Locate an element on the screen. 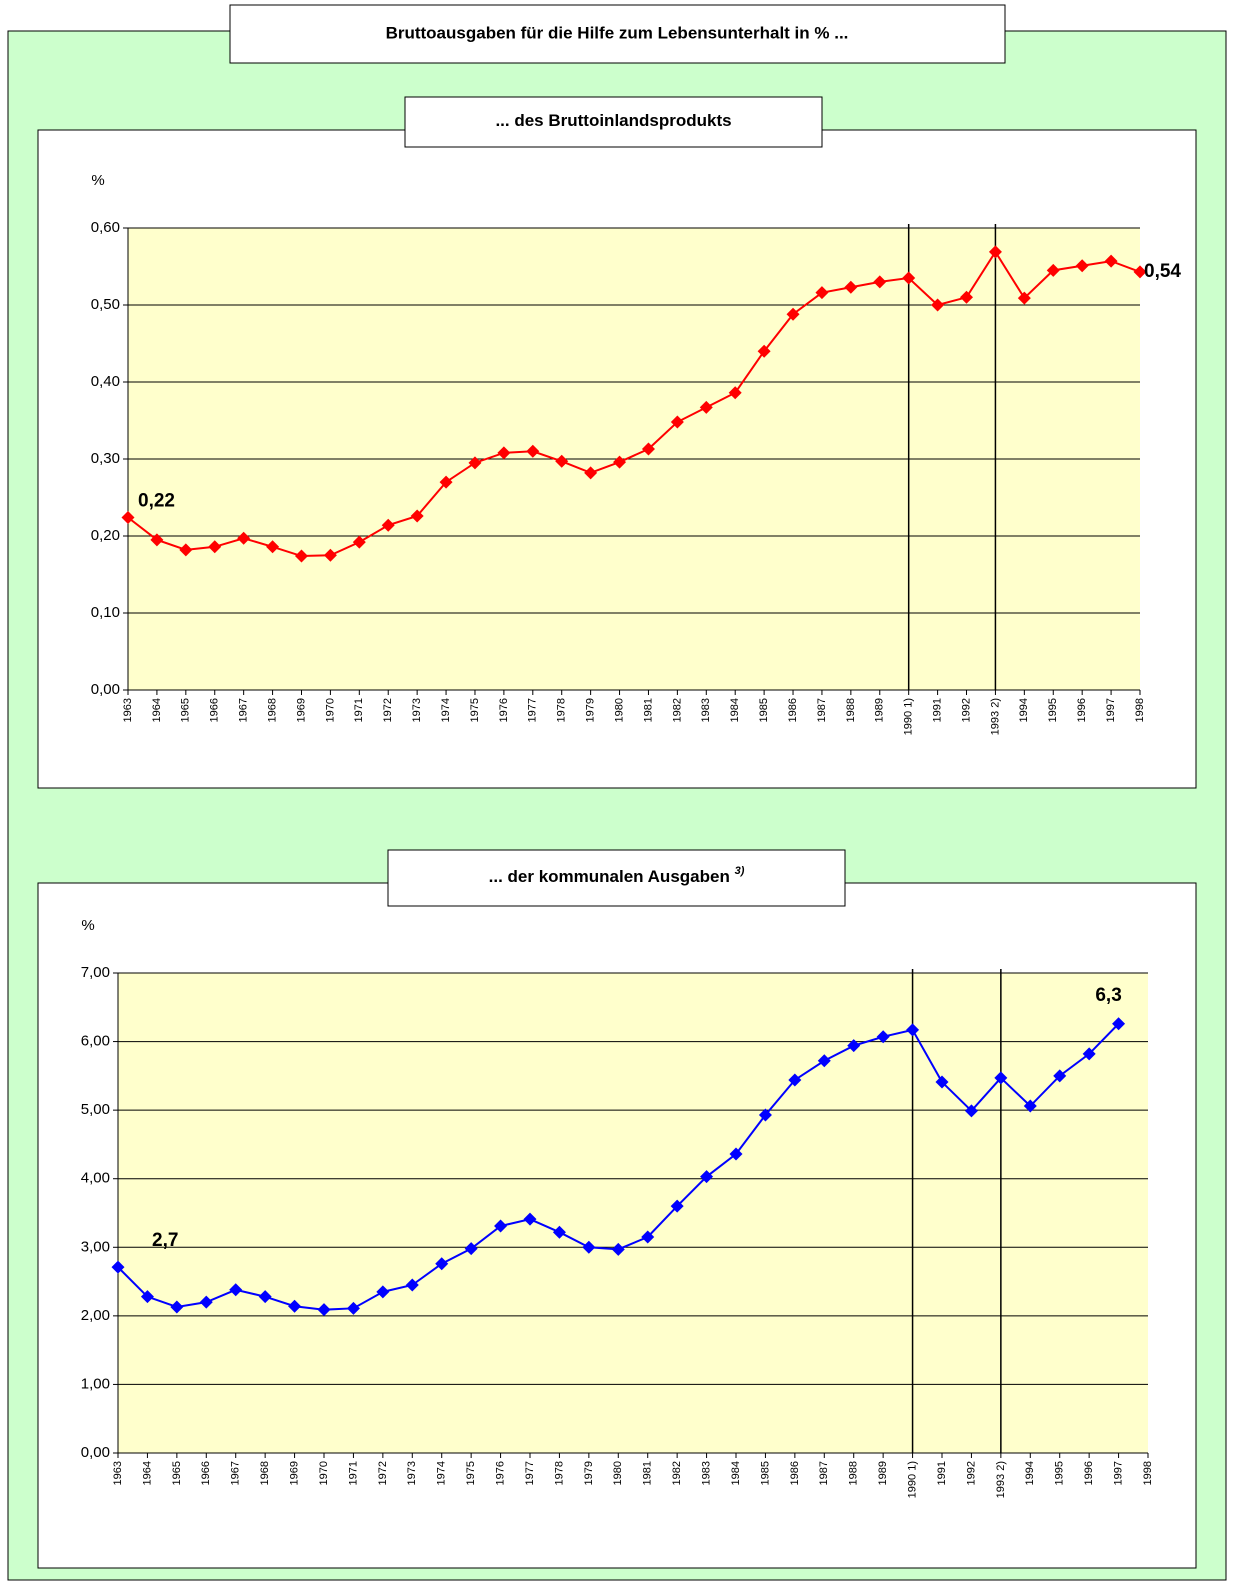 Image resolution: width=1234 pixels, height=1587 pixels. x-tick-label: 1977 is located at coordinates (533, 710).